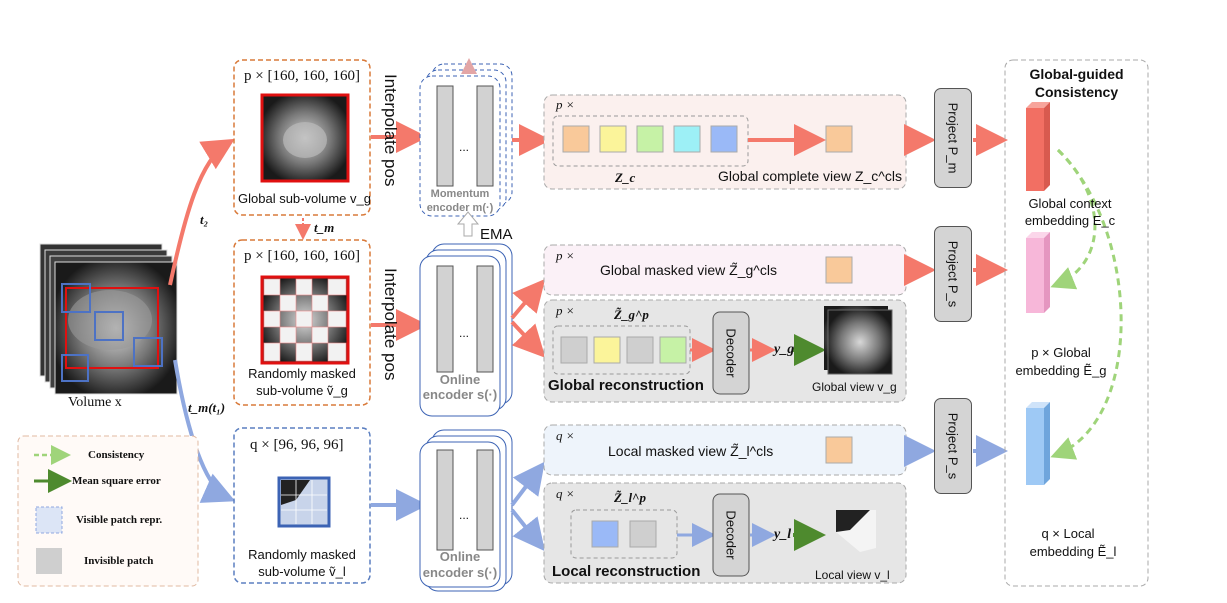 Image resolution: width=1227 pixels, height=603 pixels. Describe the element at coordinates (302, 390) in the screenshot. I see `masked-global-caption-2: sub-volume ṽ_g` at that location.